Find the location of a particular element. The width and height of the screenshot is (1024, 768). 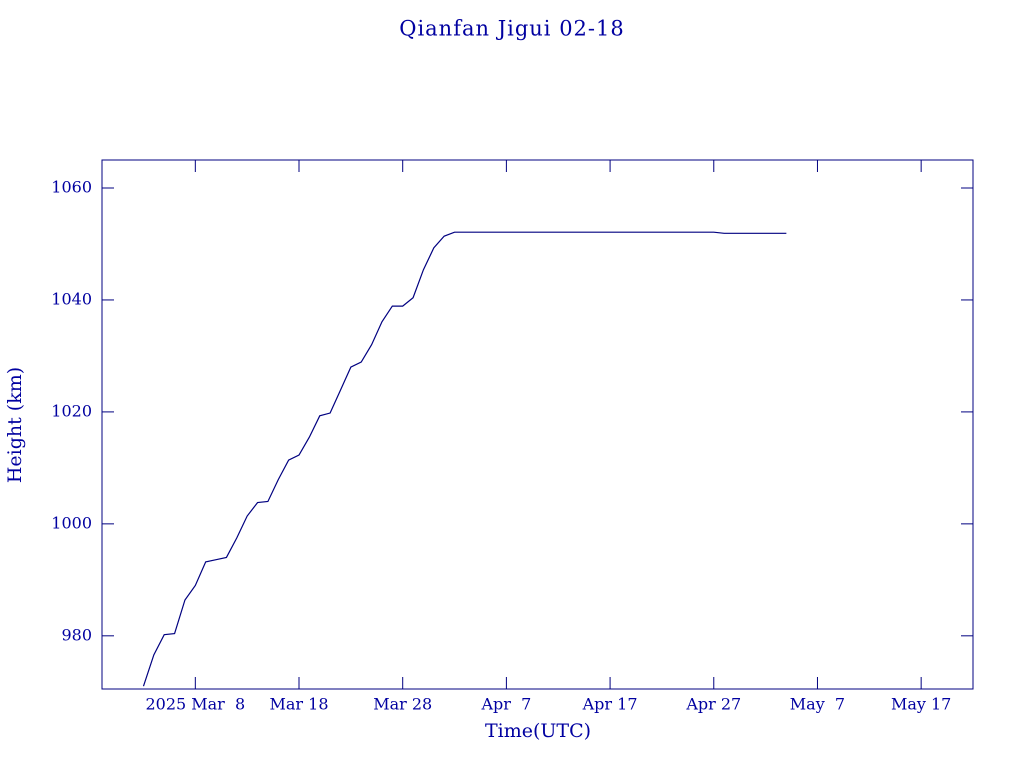

x-tick-label: 2025 Mar 8 is located at coordinates (195, 704).